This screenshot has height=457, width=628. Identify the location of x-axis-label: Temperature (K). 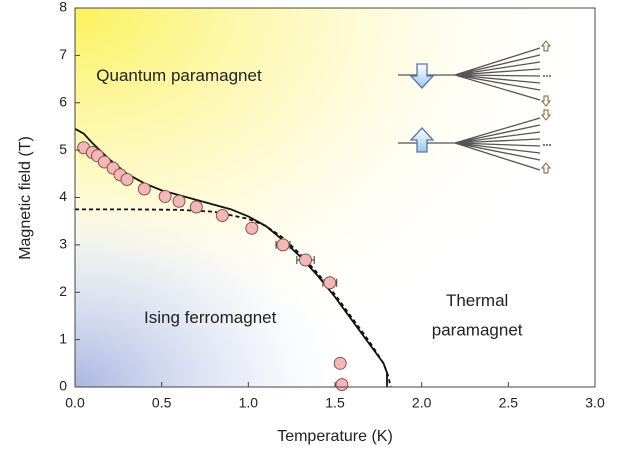
(335, 436).